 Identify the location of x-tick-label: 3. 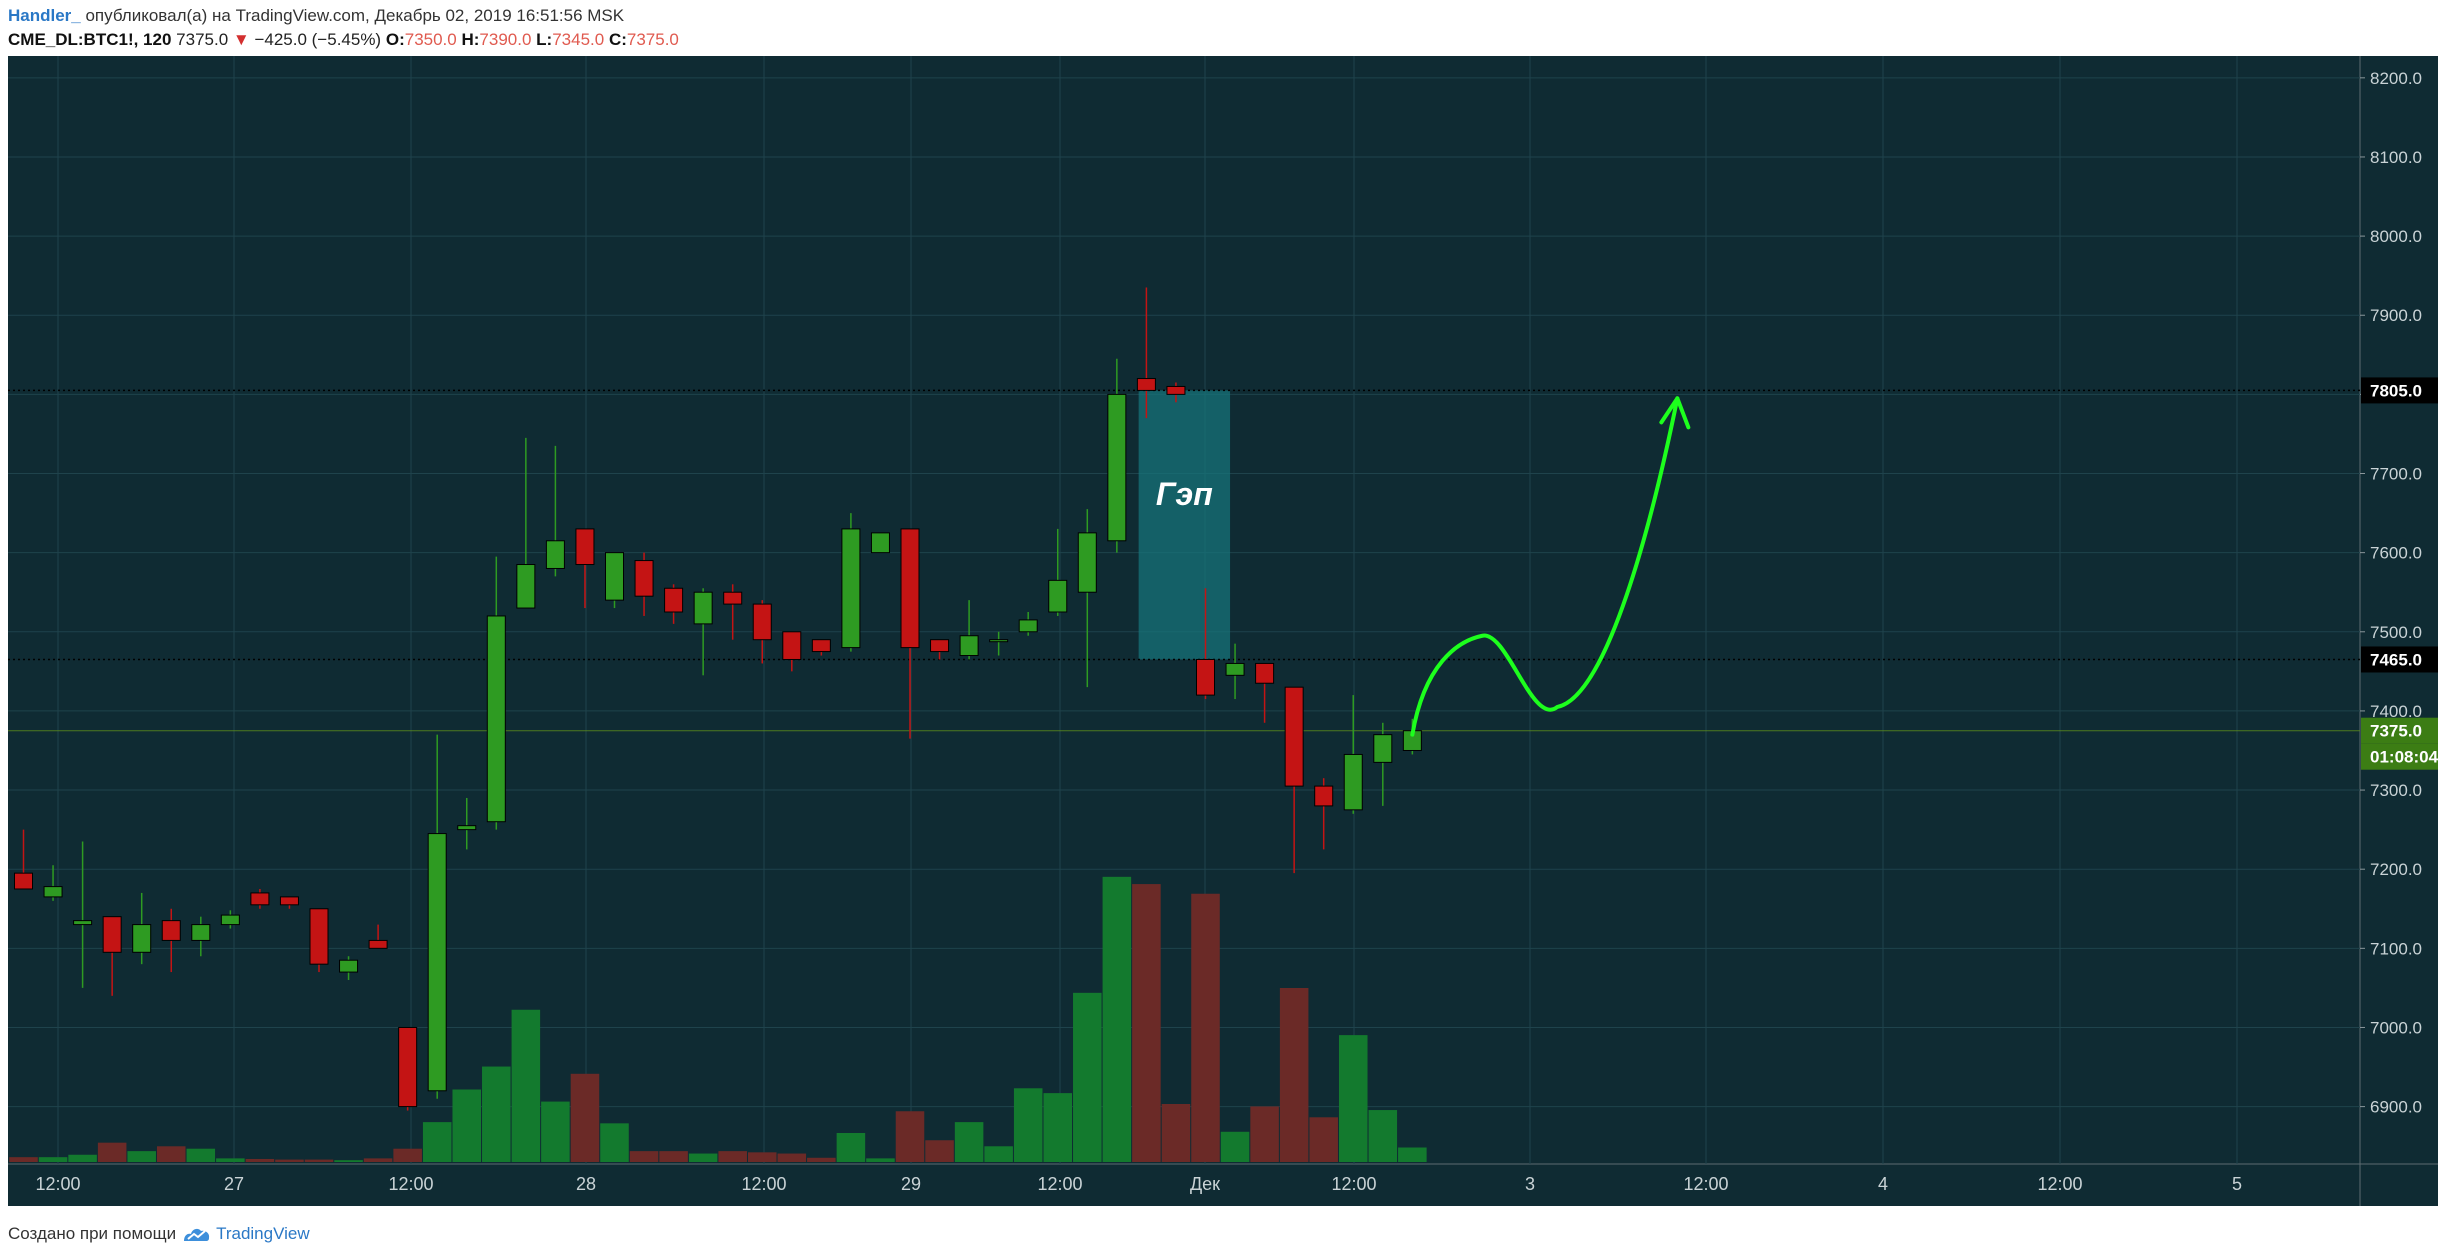
(1530, 1184).